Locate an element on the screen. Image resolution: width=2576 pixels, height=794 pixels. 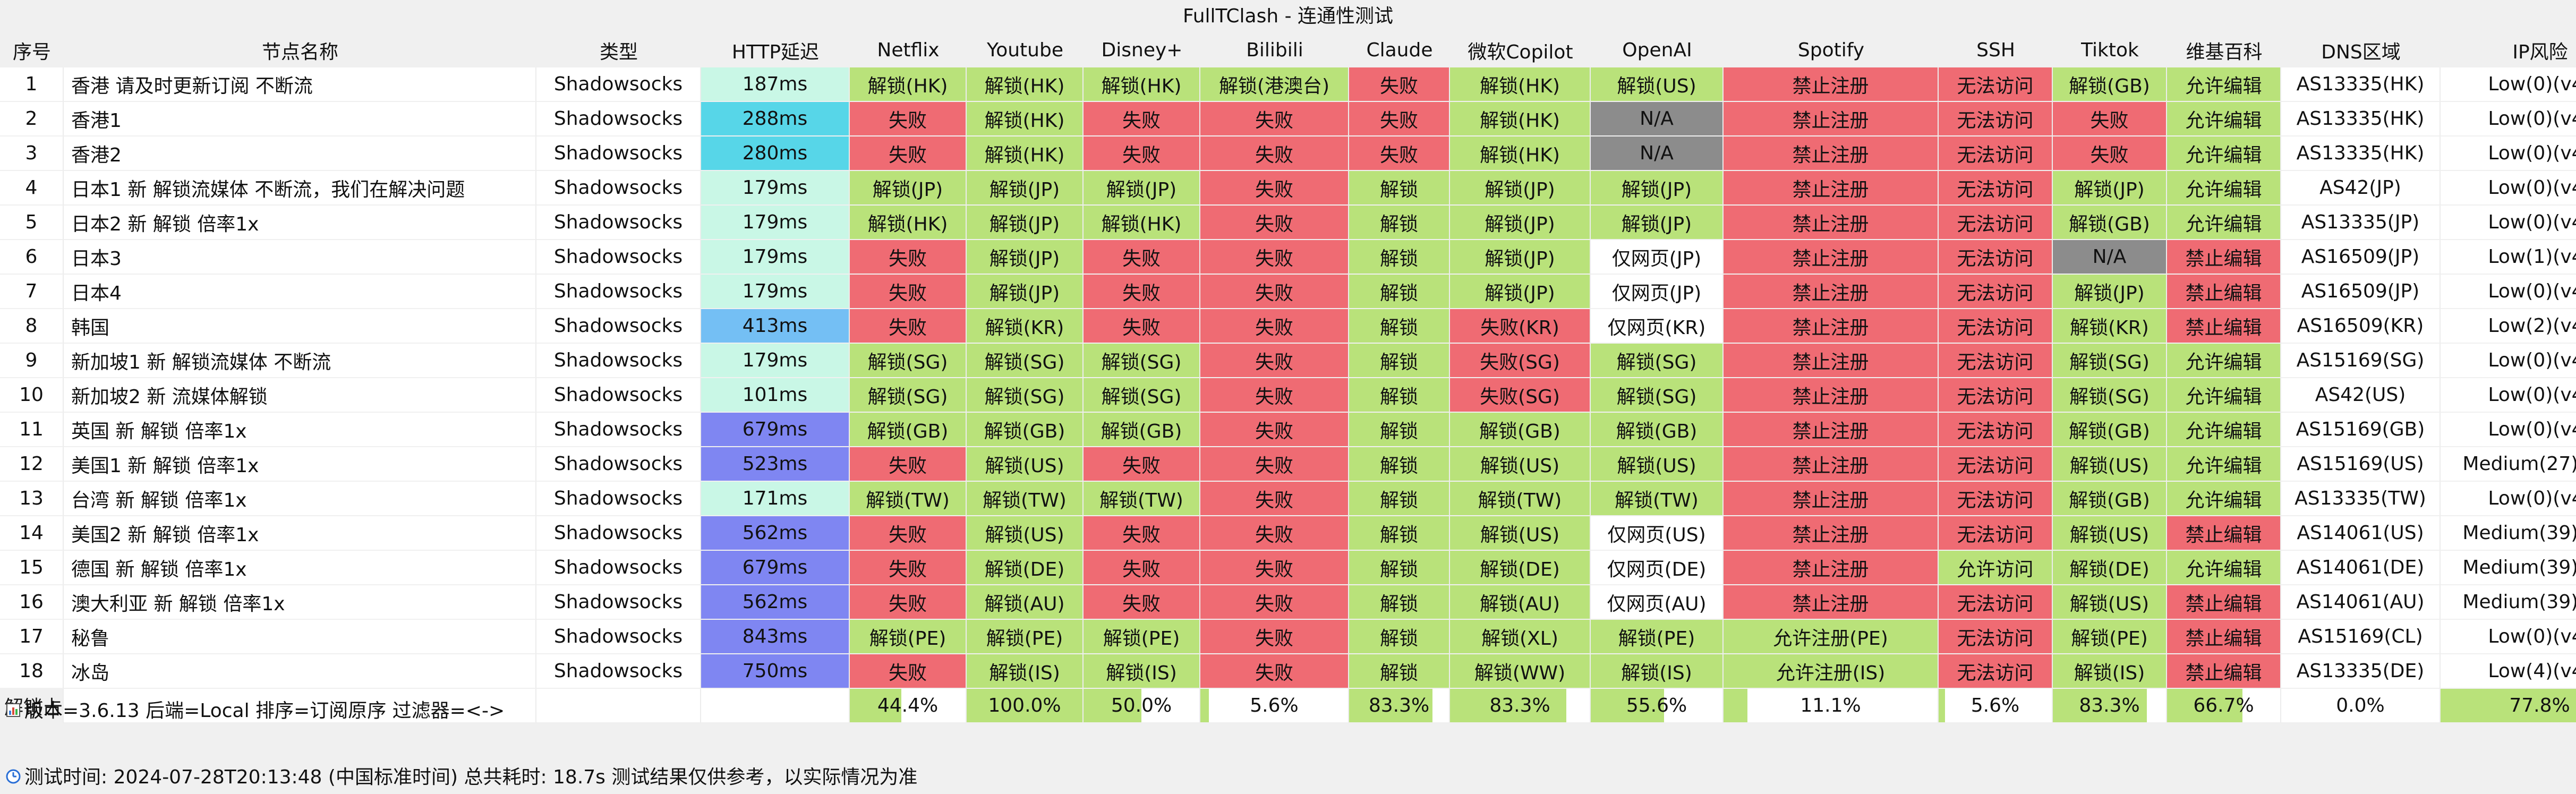
table-cell: Medium(39)(v4) is located at coordinates (2509, 602).